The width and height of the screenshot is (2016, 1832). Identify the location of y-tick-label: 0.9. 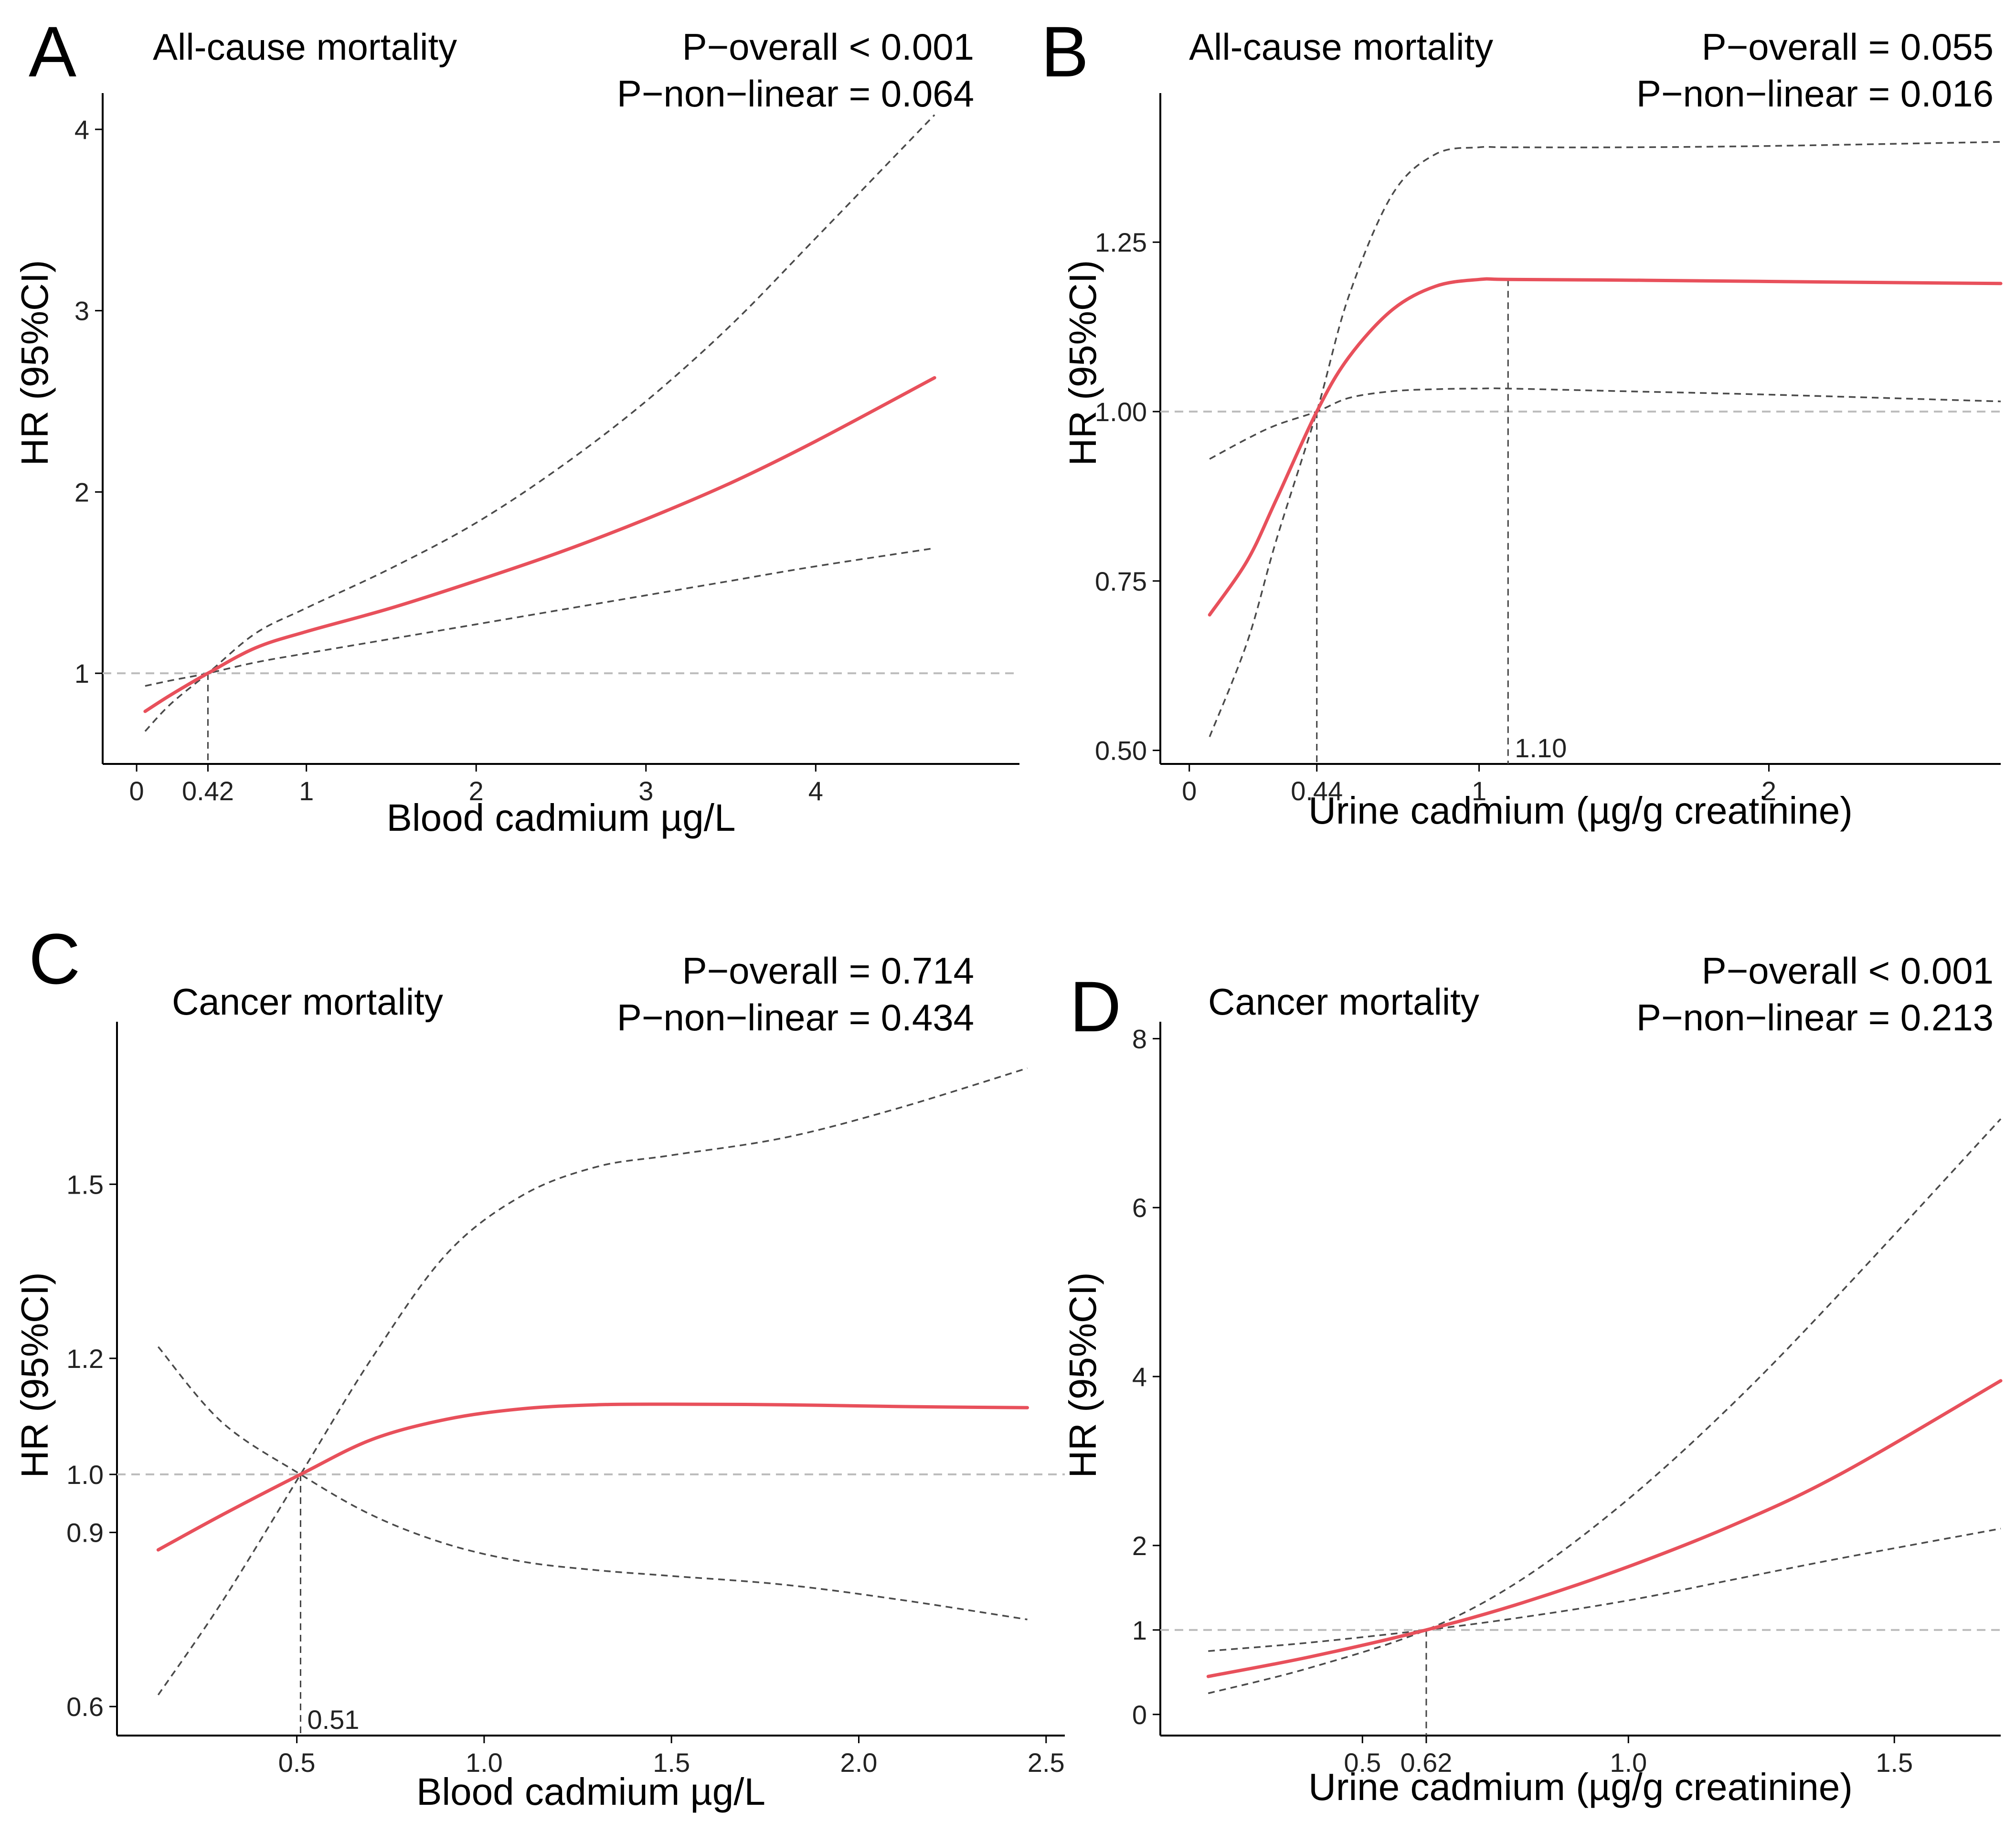
(85, 1533).